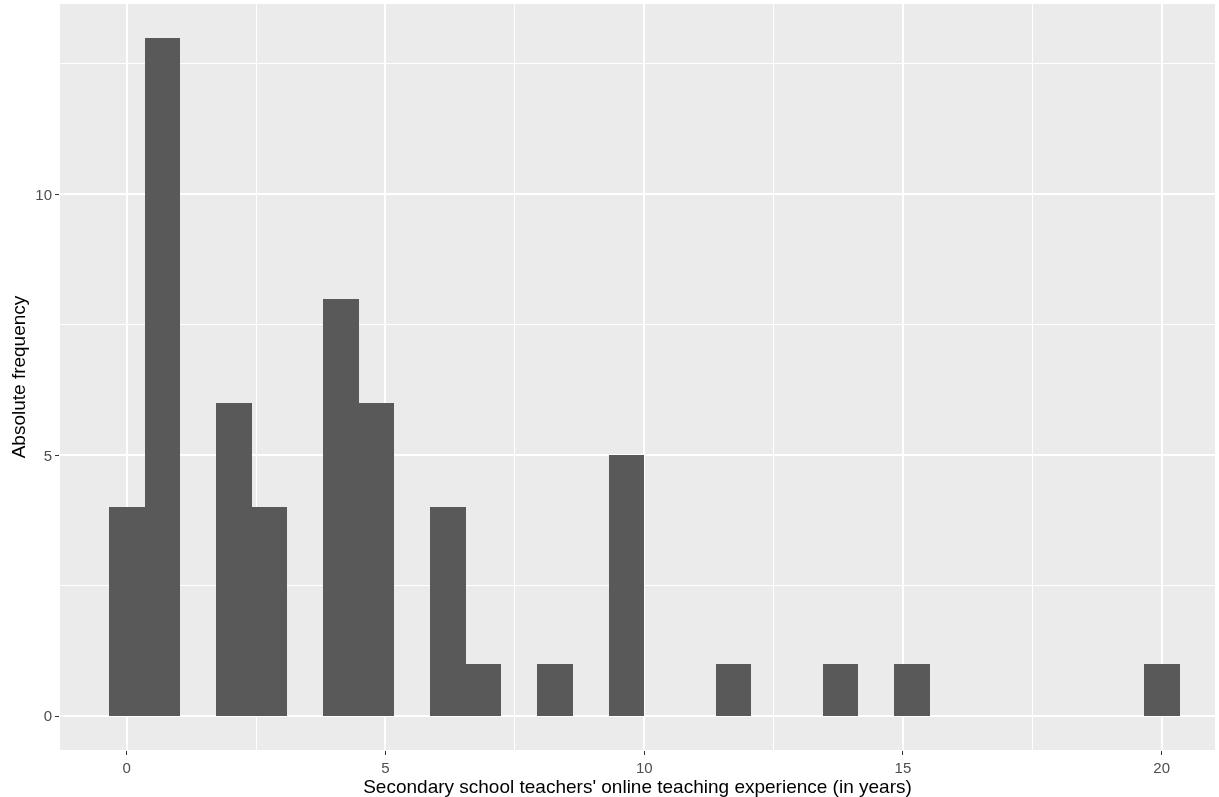 This screenshot has width=1219, height=797. What do you see at coordinates (126, 767) in the screenshot?
I see `x-tick-label: 0` at bounding box center [126, 767].